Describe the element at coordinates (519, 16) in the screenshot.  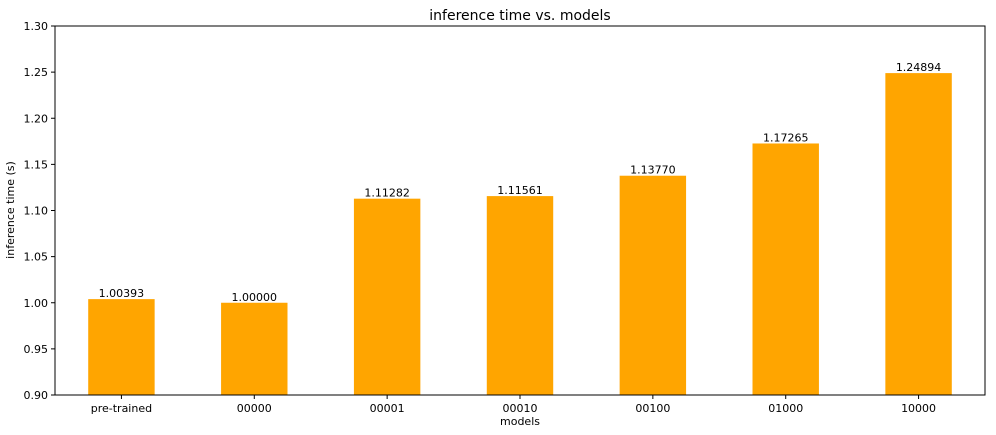
I see `chart-title: inference time vs. models` at that location.